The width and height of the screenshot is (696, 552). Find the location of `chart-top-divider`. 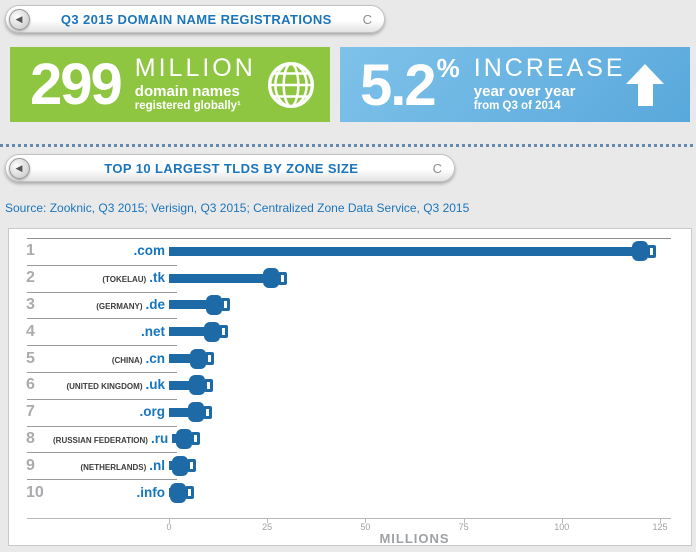

chart-top-divider is located at coordinates (349, 238).